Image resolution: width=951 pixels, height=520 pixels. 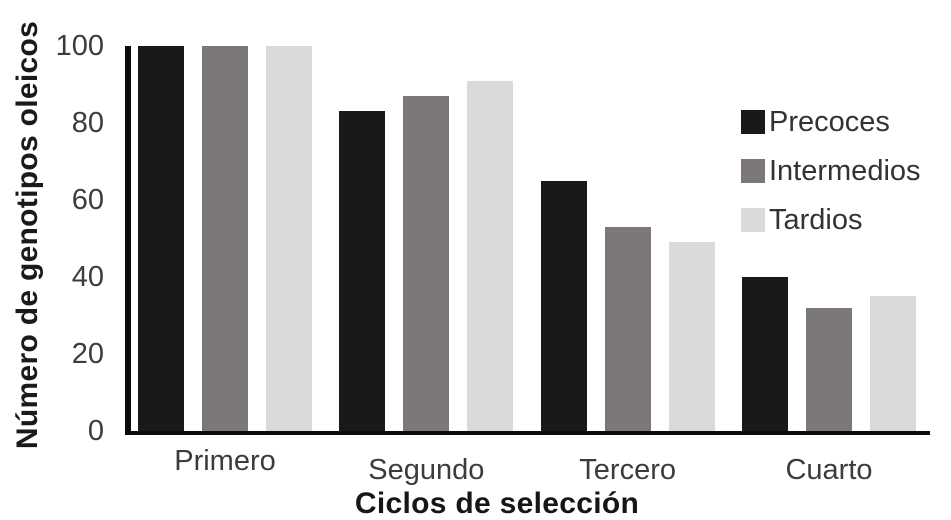 I want to click on legend-label: Tardios, so click(x=816, y=220).